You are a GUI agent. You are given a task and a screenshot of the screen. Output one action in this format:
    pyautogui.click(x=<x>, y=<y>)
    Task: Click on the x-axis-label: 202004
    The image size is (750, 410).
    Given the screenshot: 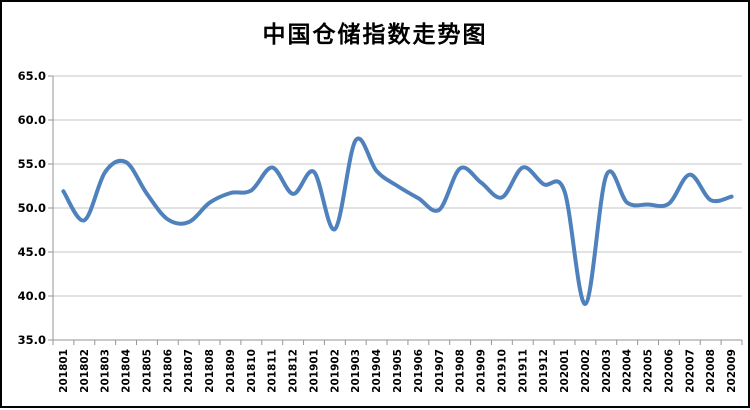 What is the action you would take?
    pyautogui.click(x=628, y=371)
    